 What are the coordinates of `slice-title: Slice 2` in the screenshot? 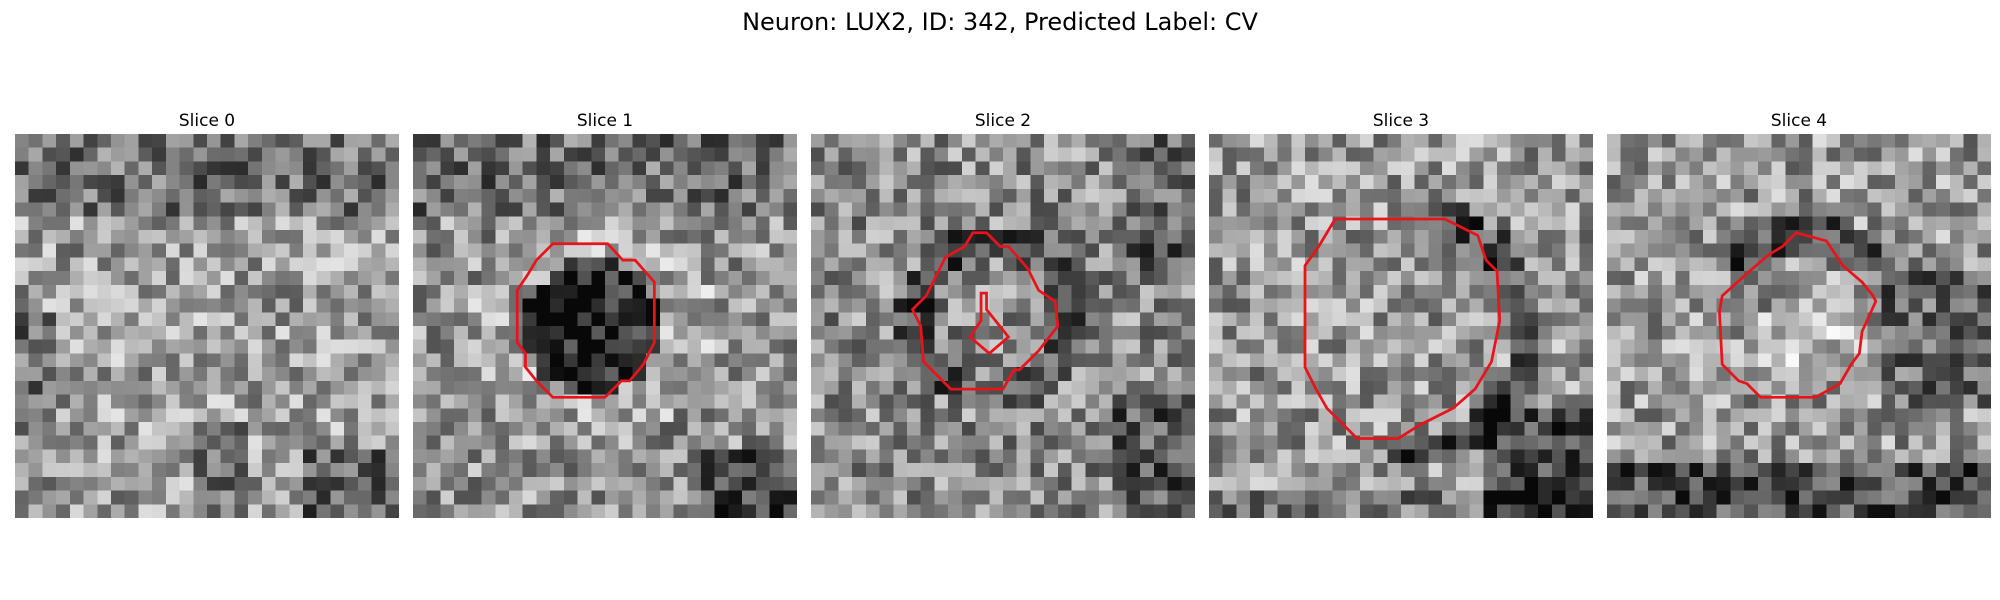 It's located at (1003, 121).